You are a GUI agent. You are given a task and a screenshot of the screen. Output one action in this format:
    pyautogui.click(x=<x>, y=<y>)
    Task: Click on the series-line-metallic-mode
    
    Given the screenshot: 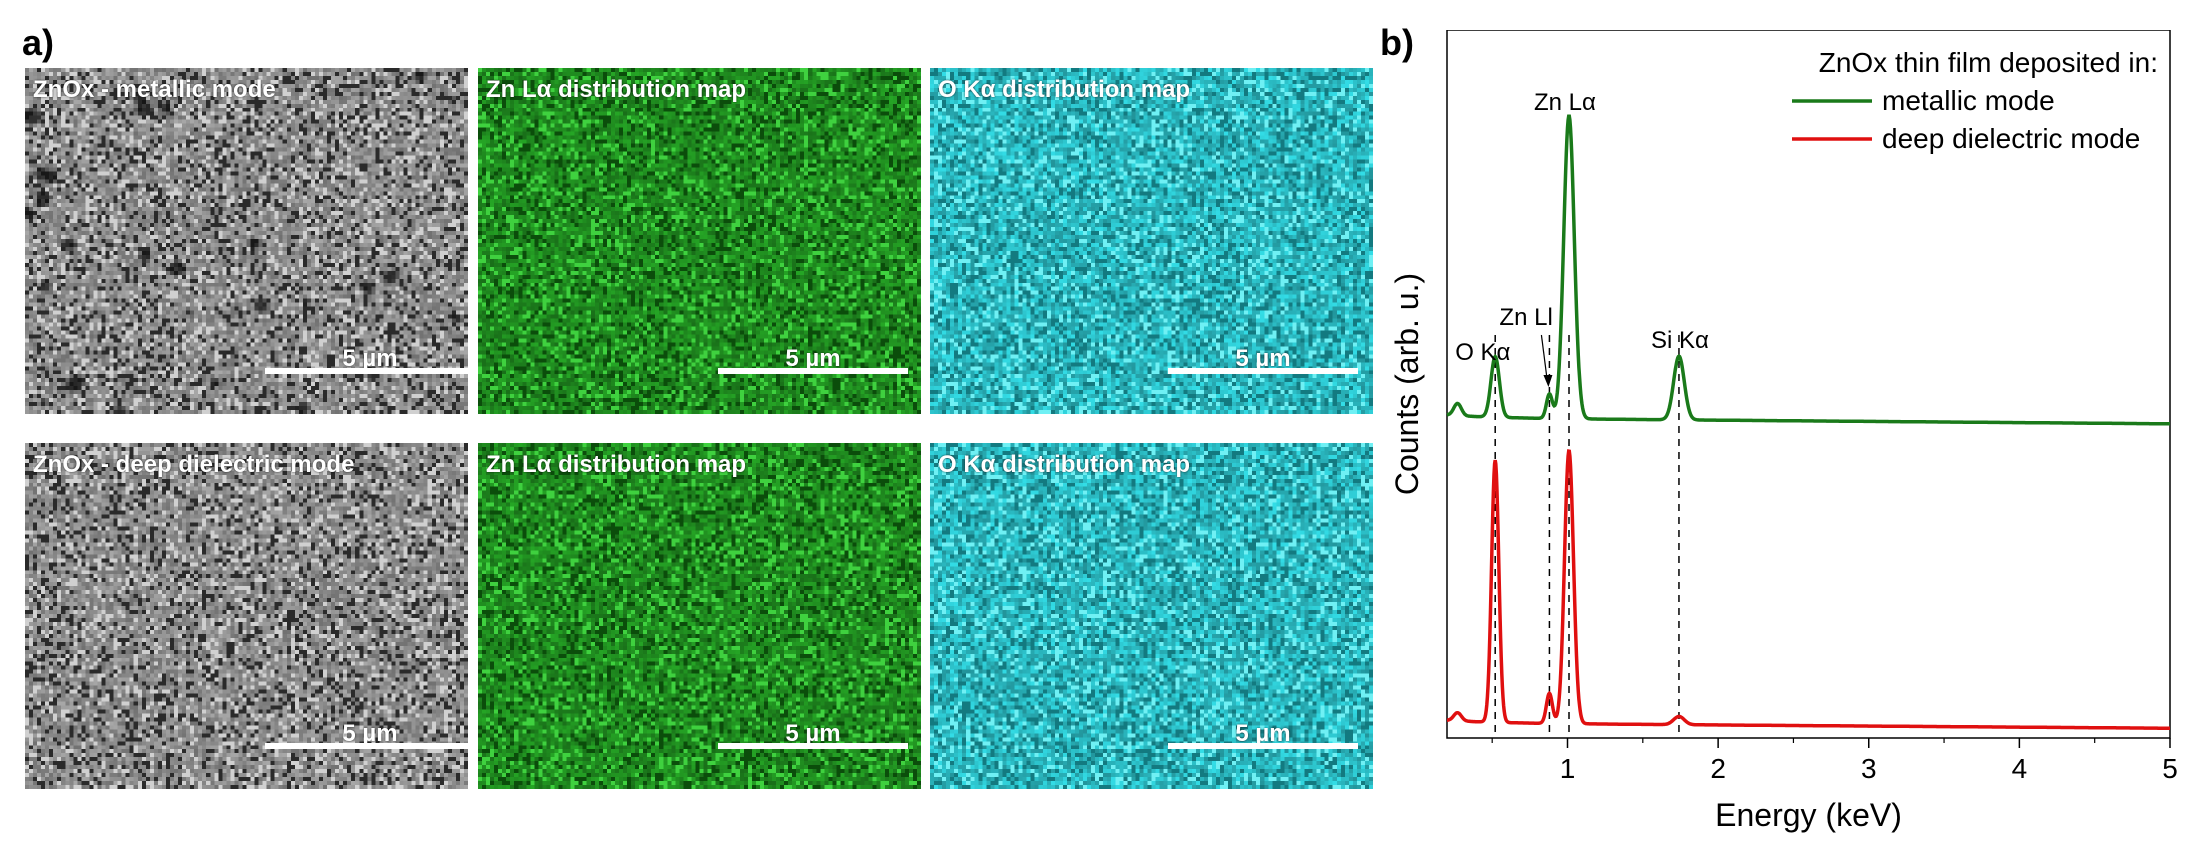 What is the action you would take?
    pyautogui.click(x=1808, y=270)
    